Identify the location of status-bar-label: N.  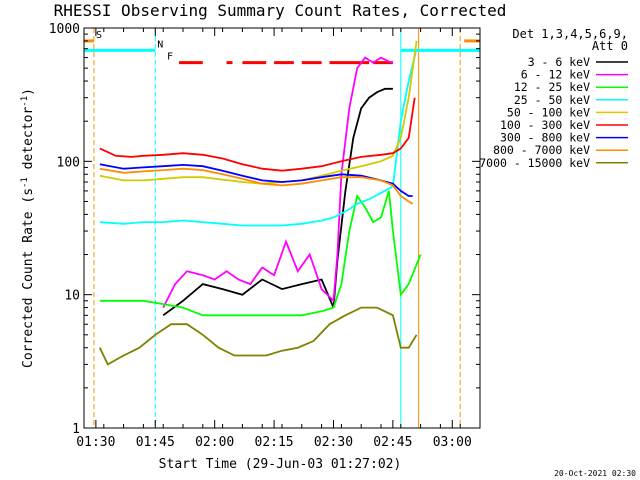
(160, 44).